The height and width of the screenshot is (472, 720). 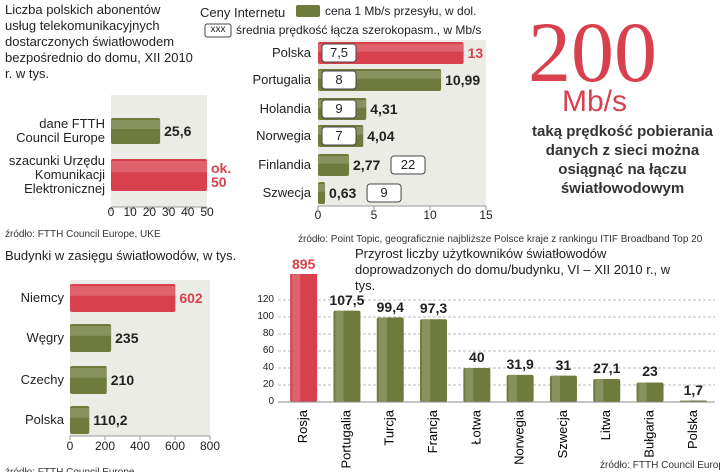 What do you see at coordinates (140, 446) in the screenshot?
I see `x-tick-label: 400` at bounding box center [140, 446].